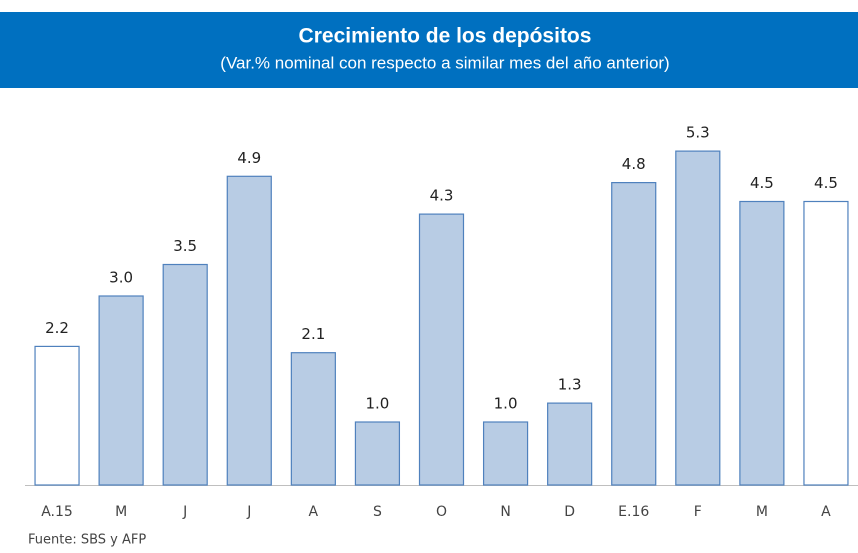  What do you see at coordinates (313, 334) in the screenshot?
I see `data-label: 2.1` at bounding box center [313, 334].